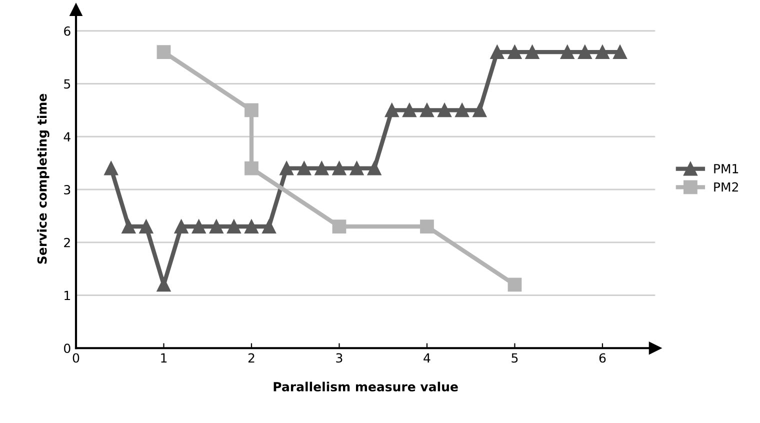  Describe the element at coordinates (67, 243) in the screenshot. I see `y-tick-label: 2` at that location.